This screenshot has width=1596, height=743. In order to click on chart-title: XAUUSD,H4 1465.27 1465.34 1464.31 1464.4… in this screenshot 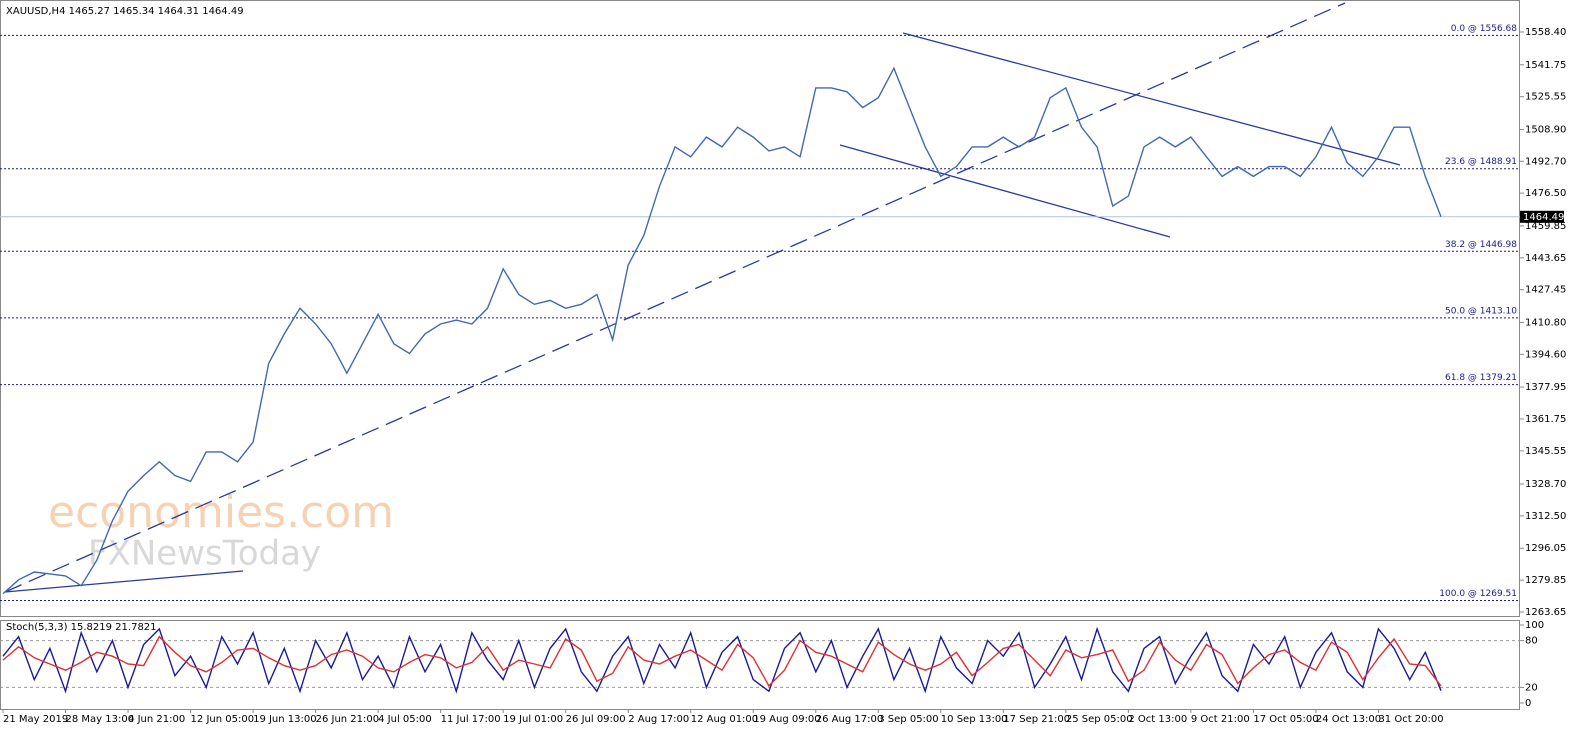, I will do `click(125, 11)`.